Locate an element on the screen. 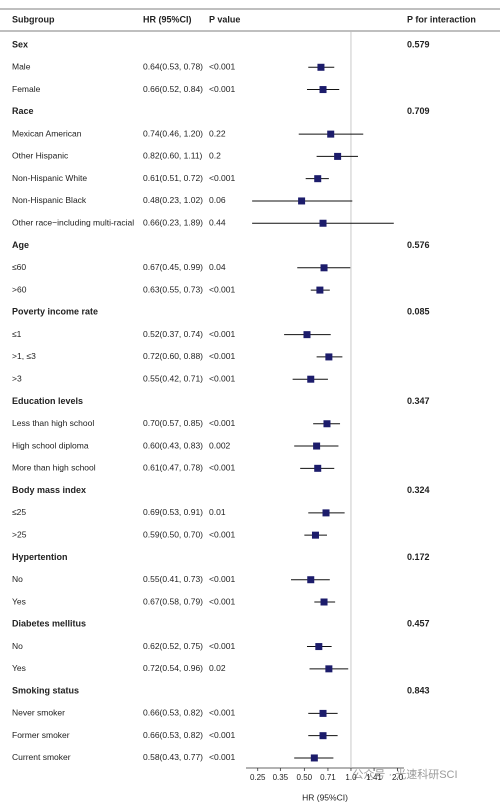 The image size is (500, 805). subgroup-label: Non-Hispanic White is located at coordinates (49, 178).